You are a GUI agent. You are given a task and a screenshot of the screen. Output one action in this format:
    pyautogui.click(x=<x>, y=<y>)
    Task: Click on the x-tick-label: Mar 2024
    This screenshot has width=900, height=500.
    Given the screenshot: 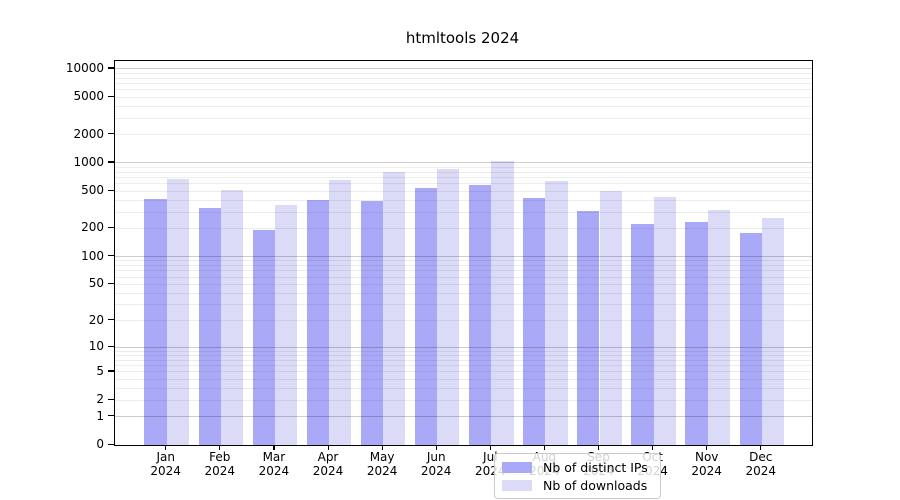 What is the action you would take?
    pyautogui.click(x=274, y=464)
    